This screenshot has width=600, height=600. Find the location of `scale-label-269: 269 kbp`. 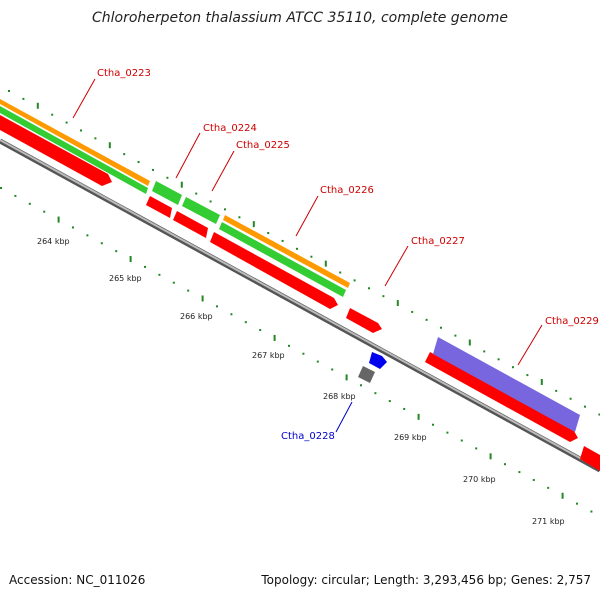

scale-label-269: 269 kbp is located at coordinates (410, 437).